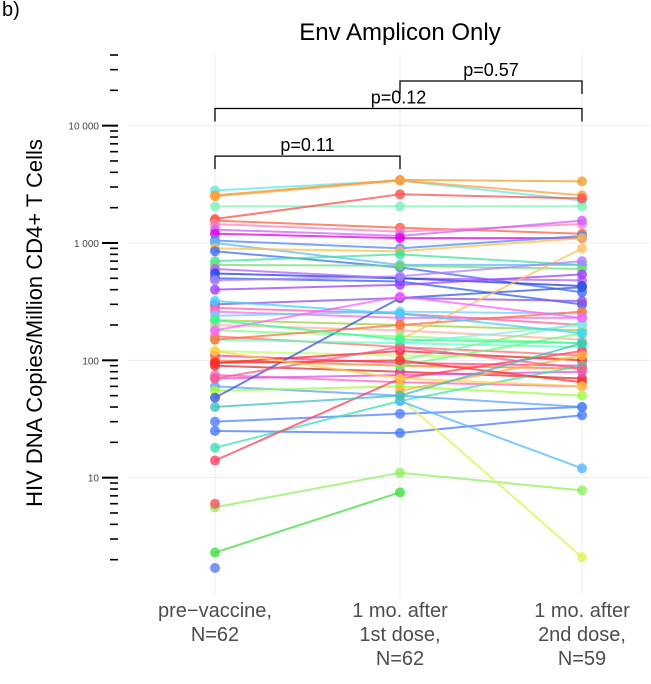 Image resolution: width=651 pixels, height=684 pixels. What do you see at coordinates (398, 104) in the screenshot?
I see `comparison-1: p=0.12` at bounding box center [398, 104].